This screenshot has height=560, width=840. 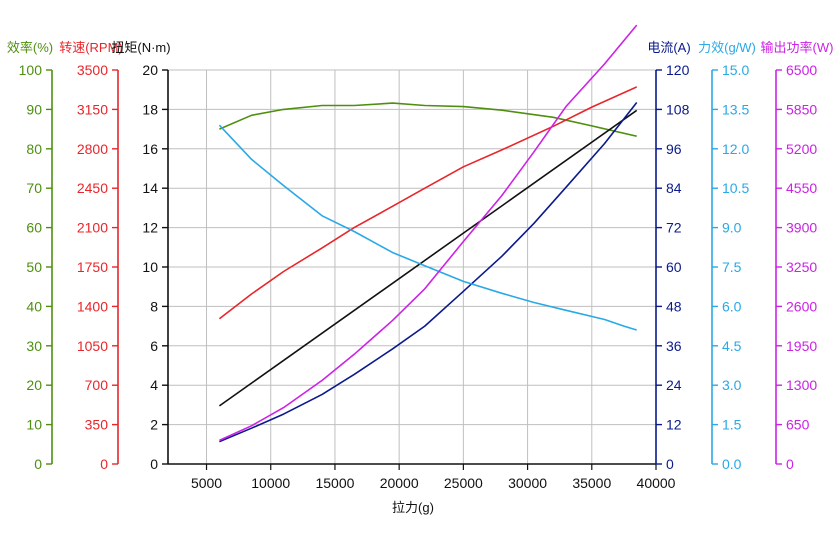 I want to click on y-tick-label: 3500, so click(x=92, y=70).